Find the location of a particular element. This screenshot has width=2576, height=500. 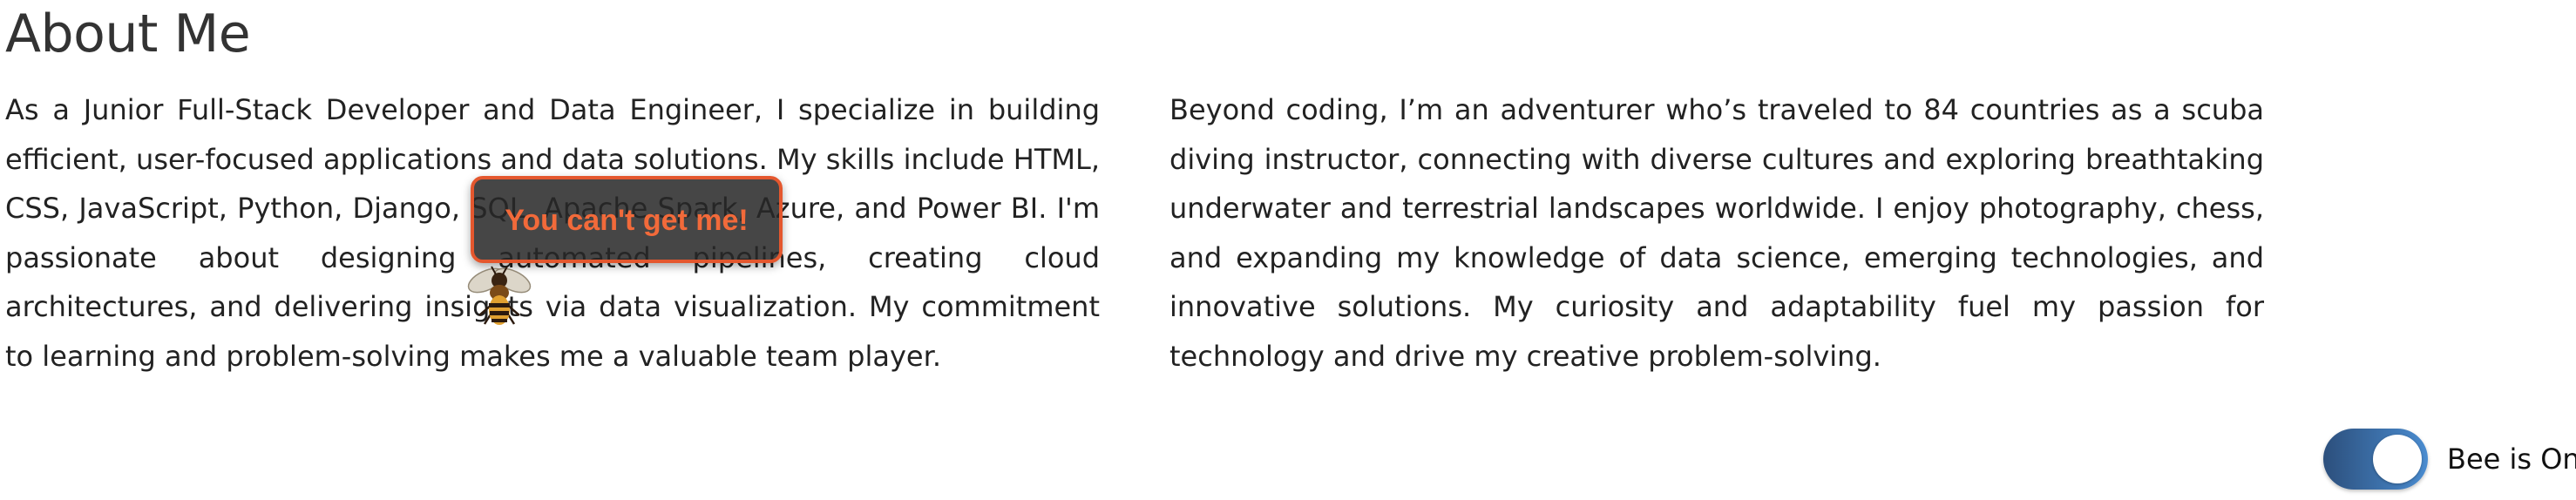

bee-toggle-control: Bee is On is located at coordinates (2449, 459).